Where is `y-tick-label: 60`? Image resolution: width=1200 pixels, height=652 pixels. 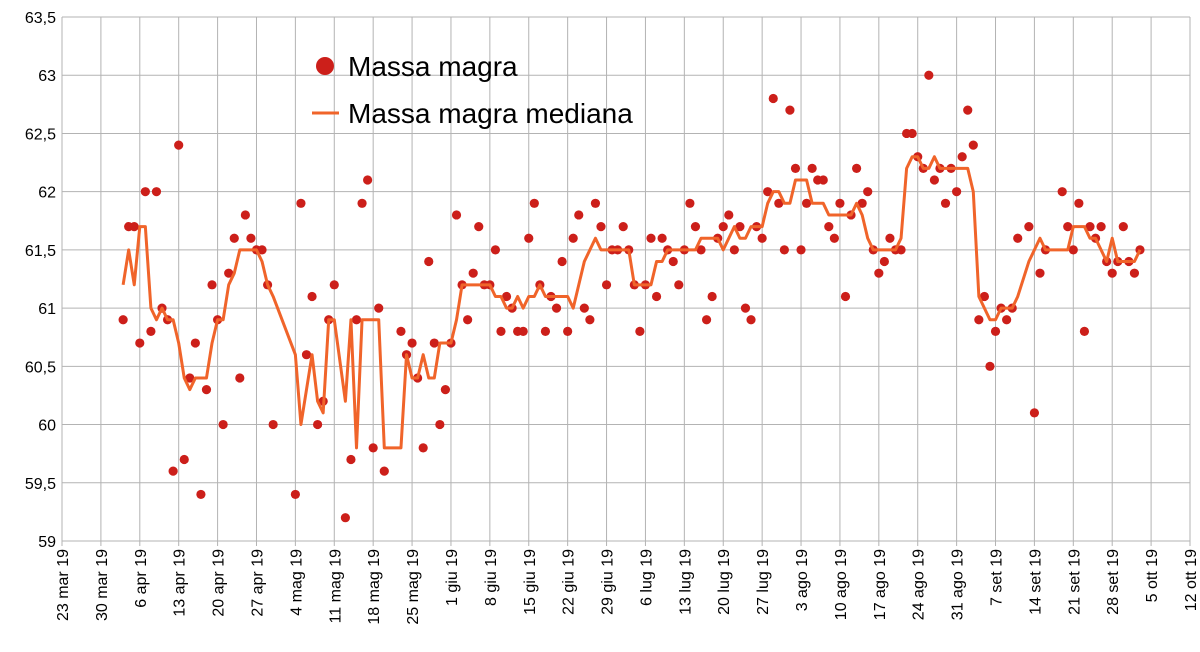 y-tick-label: 60 is located at coordinates (47, 426).